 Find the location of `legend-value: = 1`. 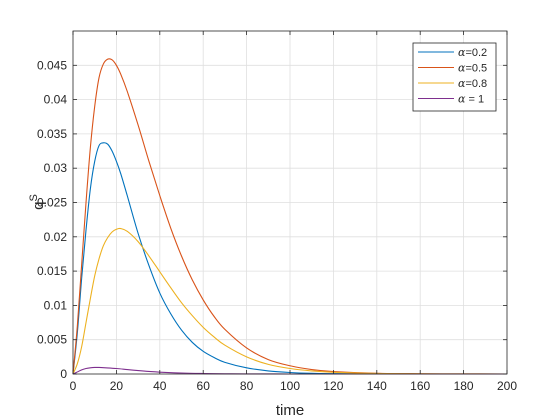

legend-value: = 1 is located at coordinates (474, 100).